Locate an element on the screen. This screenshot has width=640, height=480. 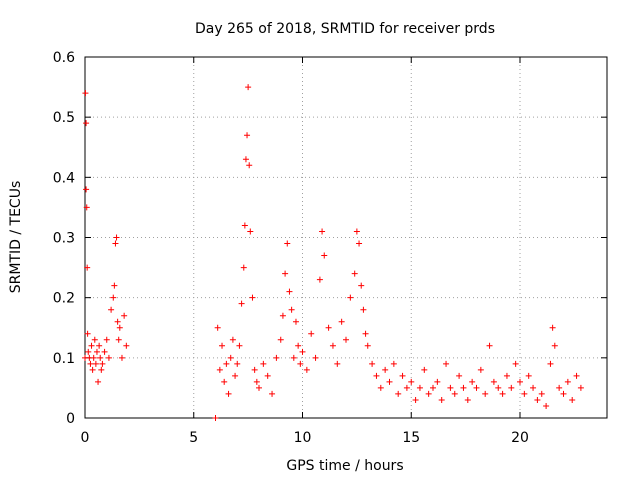
y-tick-label: 0 is located at coordinates (70, 419).